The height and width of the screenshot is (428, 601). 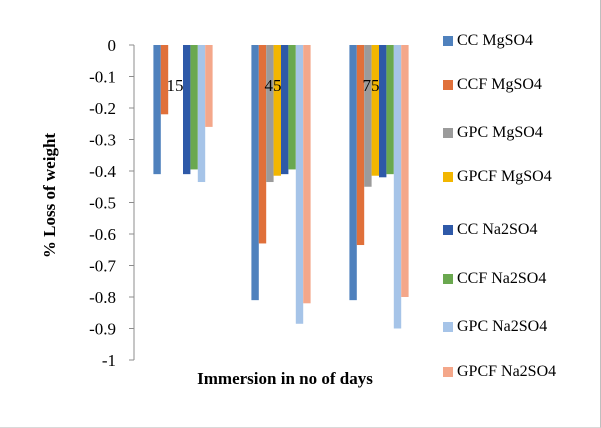 I want to click on y-tick-label: -0.7, so click(x=102, y=266).